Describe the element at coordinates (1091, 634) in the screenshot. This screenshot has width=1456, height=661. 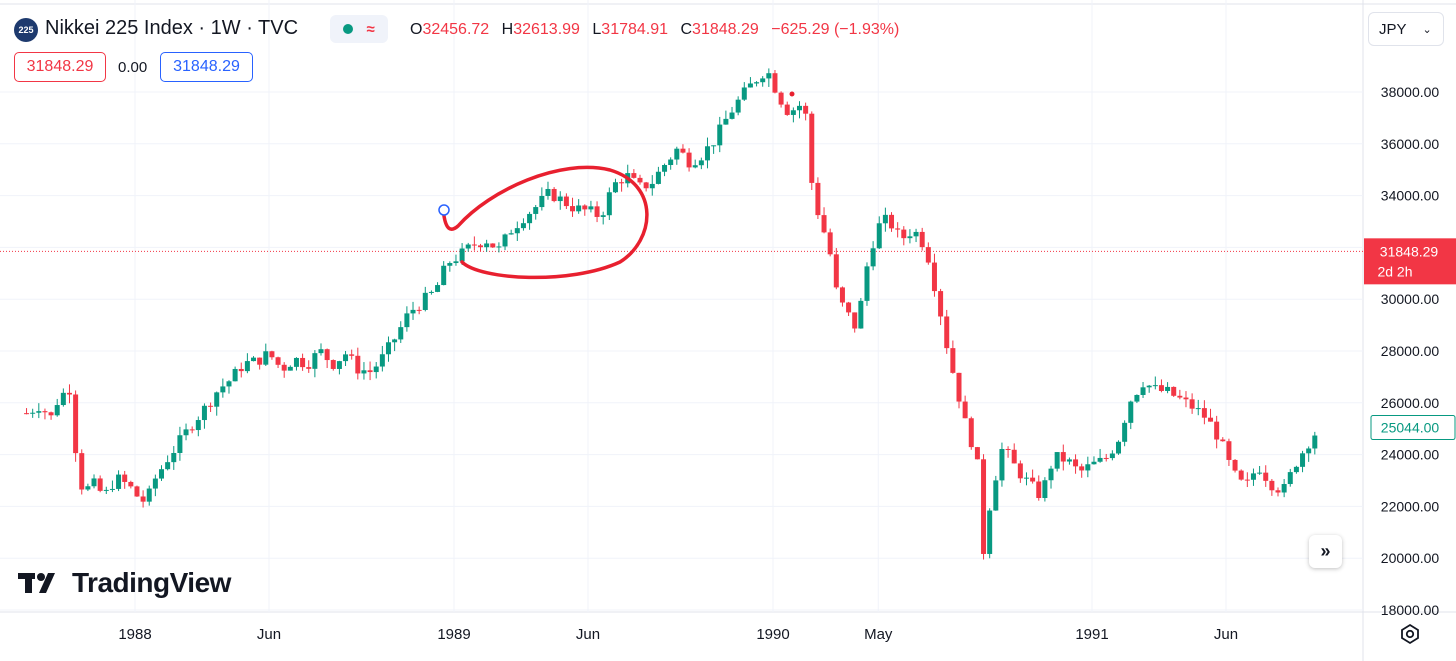
I see `x-tick-label: 1991` at that location.